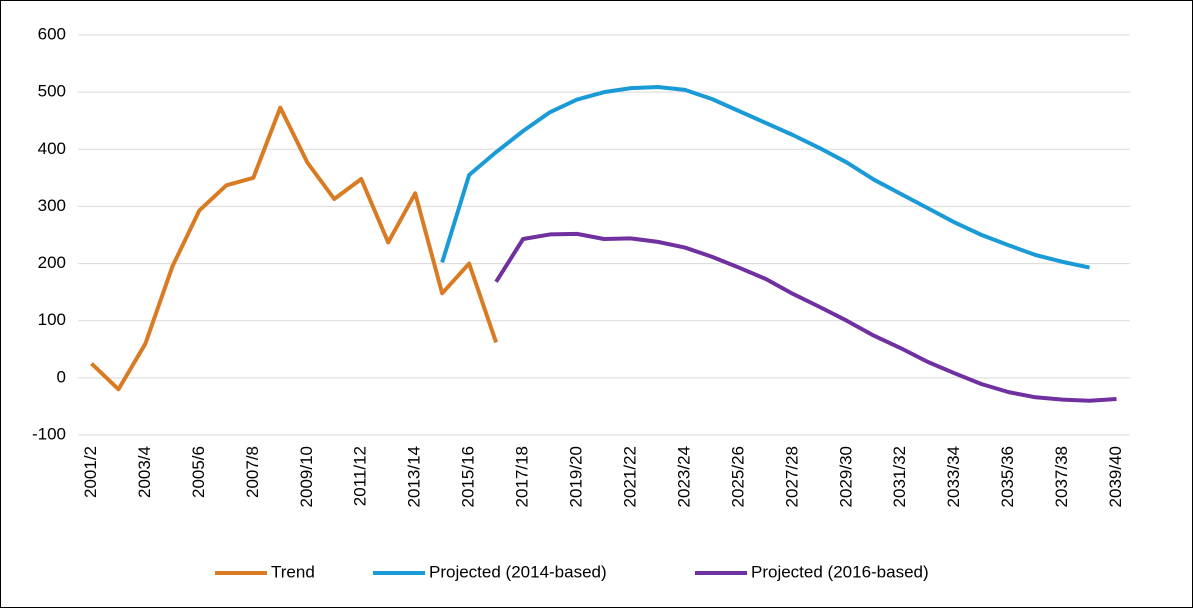 The height and width of the screenshot is (613, 1193). What do you see at coordinates (737, 476) in the screenshot?
I see `x-tick-label: 2025/26` at bounding box center [737, 476].